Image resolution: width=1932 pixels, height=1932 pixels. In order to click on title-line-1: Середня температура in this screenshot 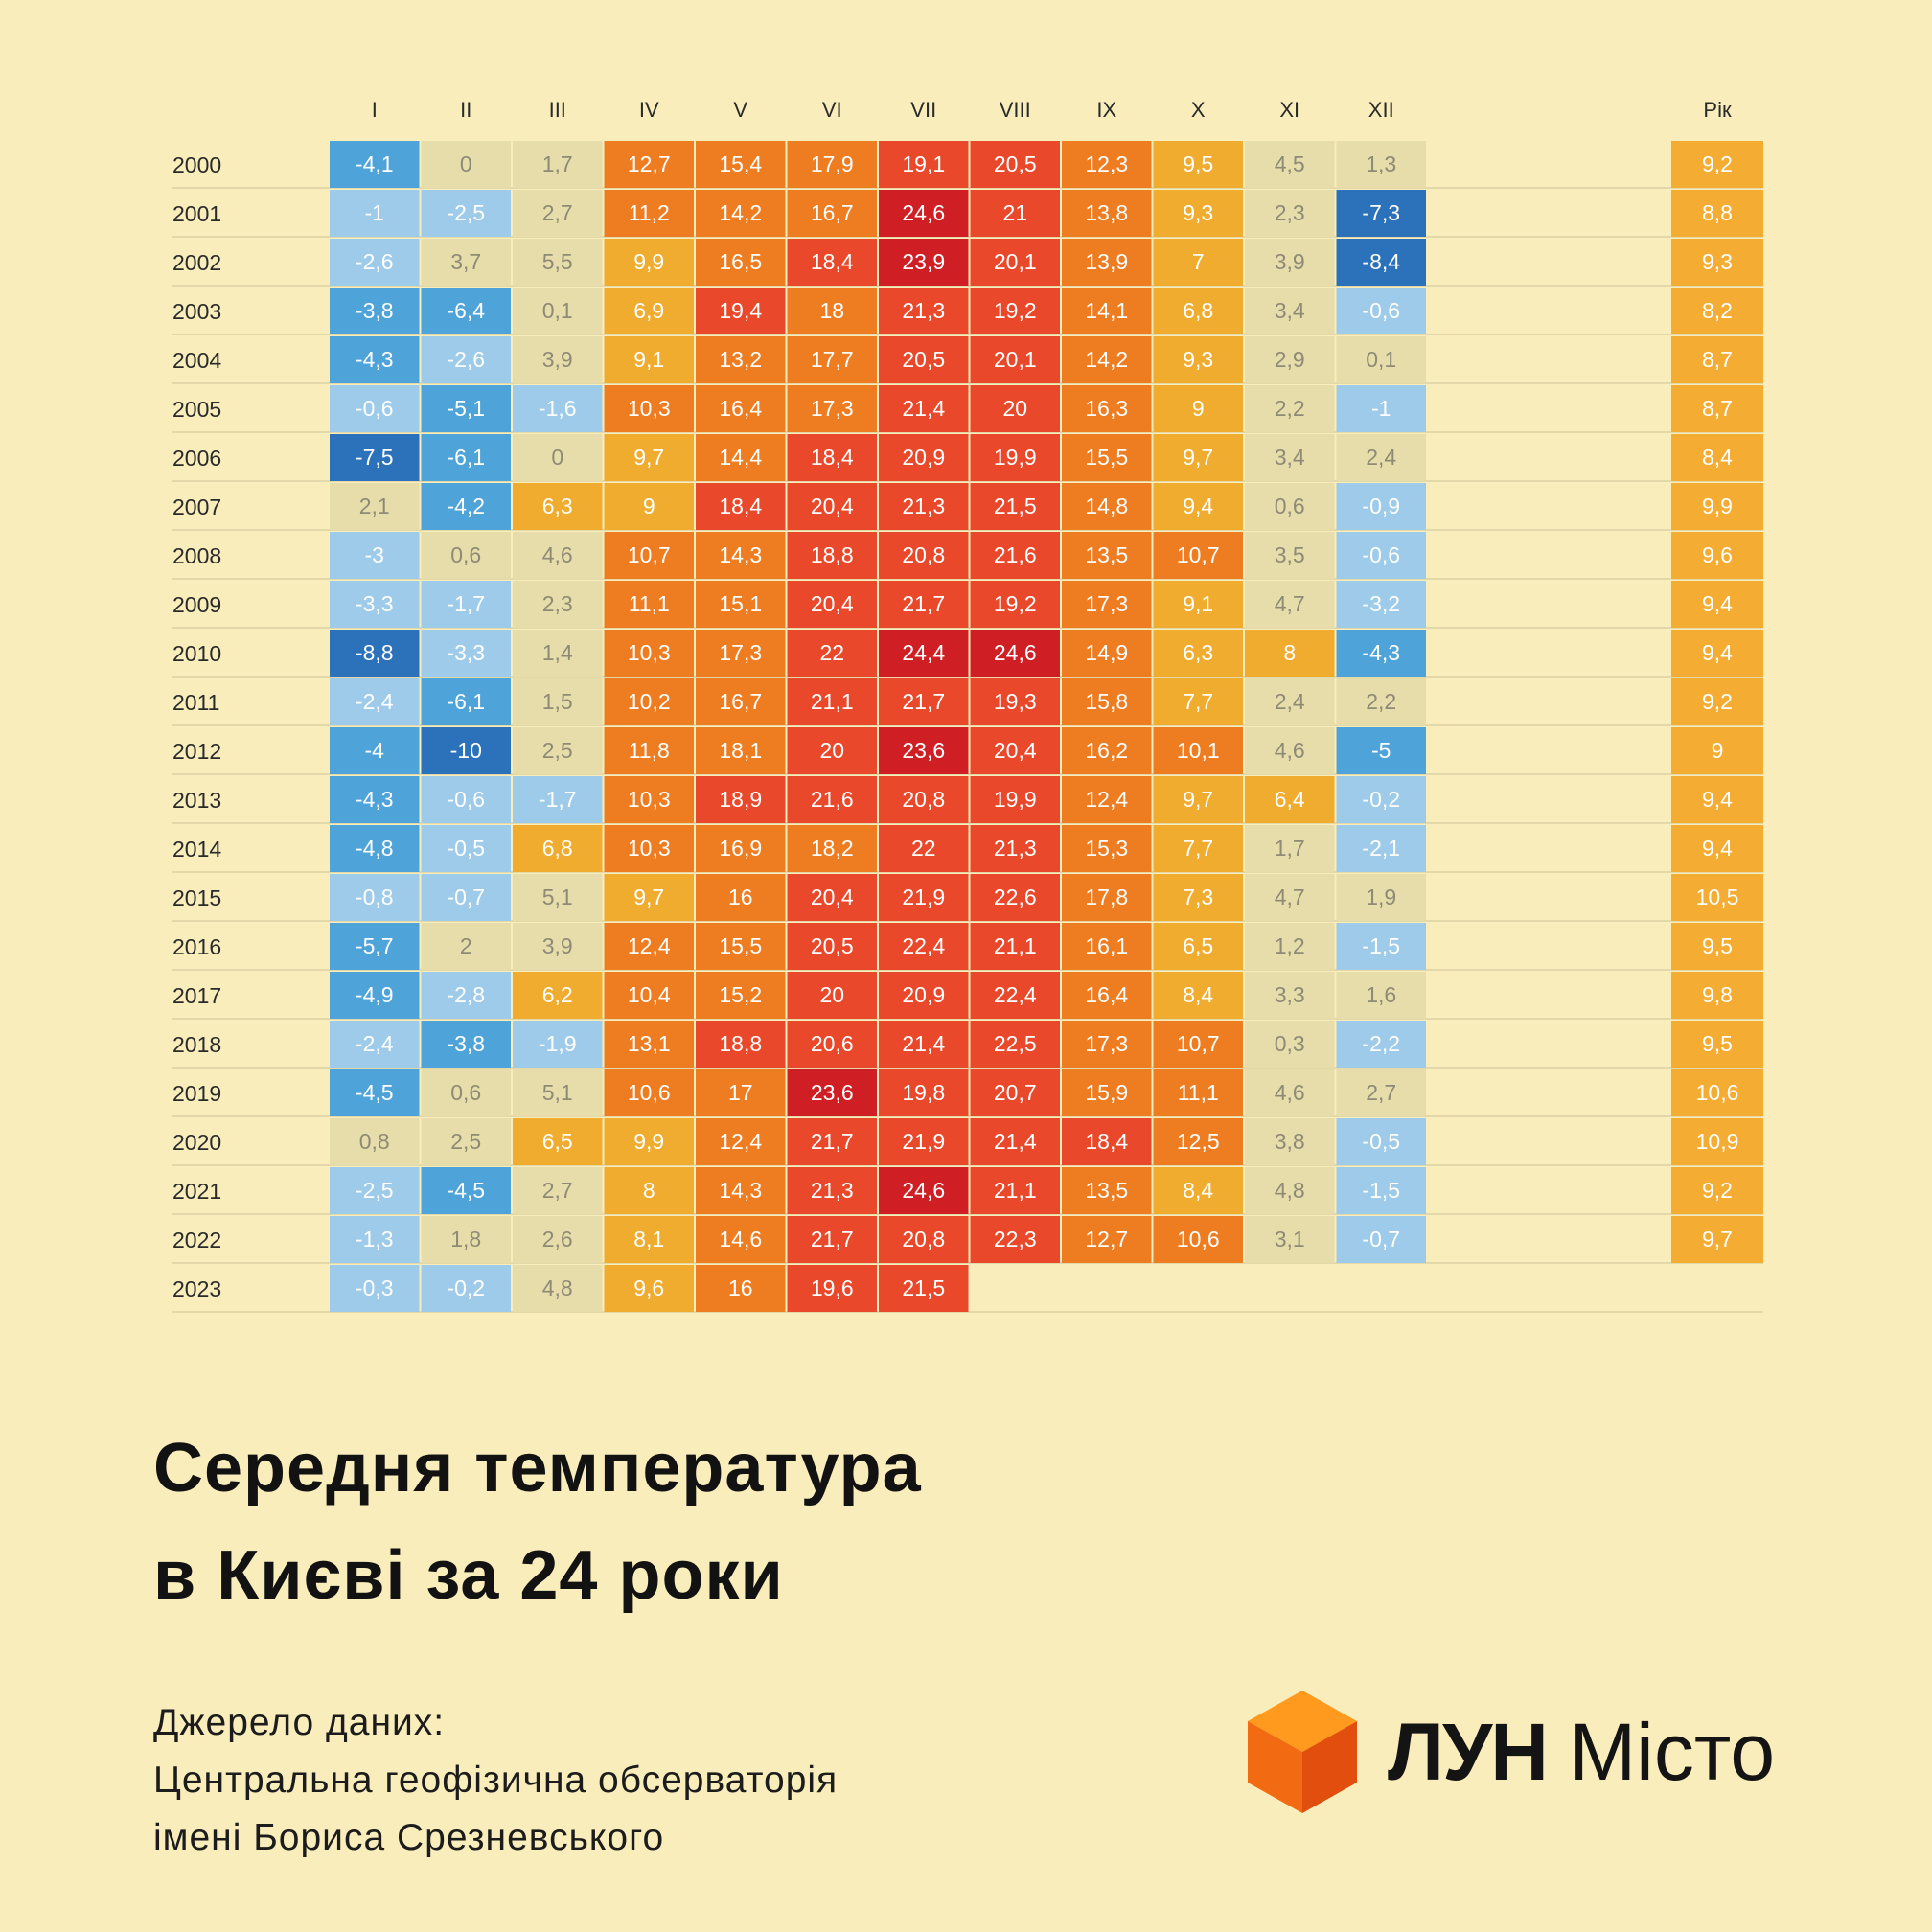, I will do `click(537, 1468)`.